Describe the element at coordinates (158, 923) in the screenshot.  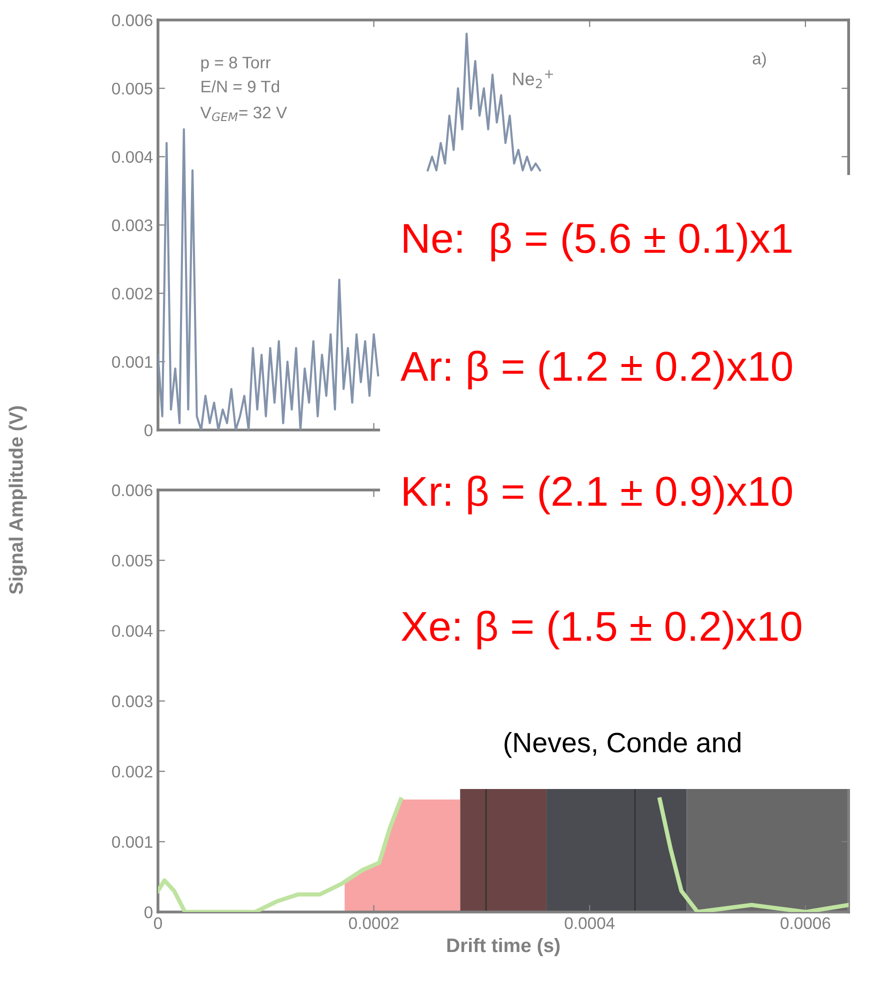
I see `x-tick-label: 0` at that location.